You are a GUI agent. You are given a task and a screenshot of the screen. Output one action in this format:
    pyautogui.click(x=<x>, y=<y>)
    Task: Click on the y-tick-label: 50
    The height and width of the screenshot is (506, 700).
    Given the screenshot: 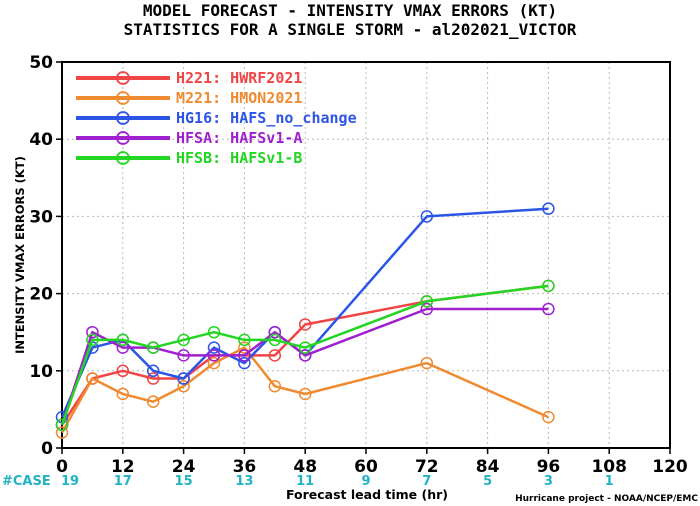 What is the action you would take?
    pyautogui.click(x=41, y=63)
    